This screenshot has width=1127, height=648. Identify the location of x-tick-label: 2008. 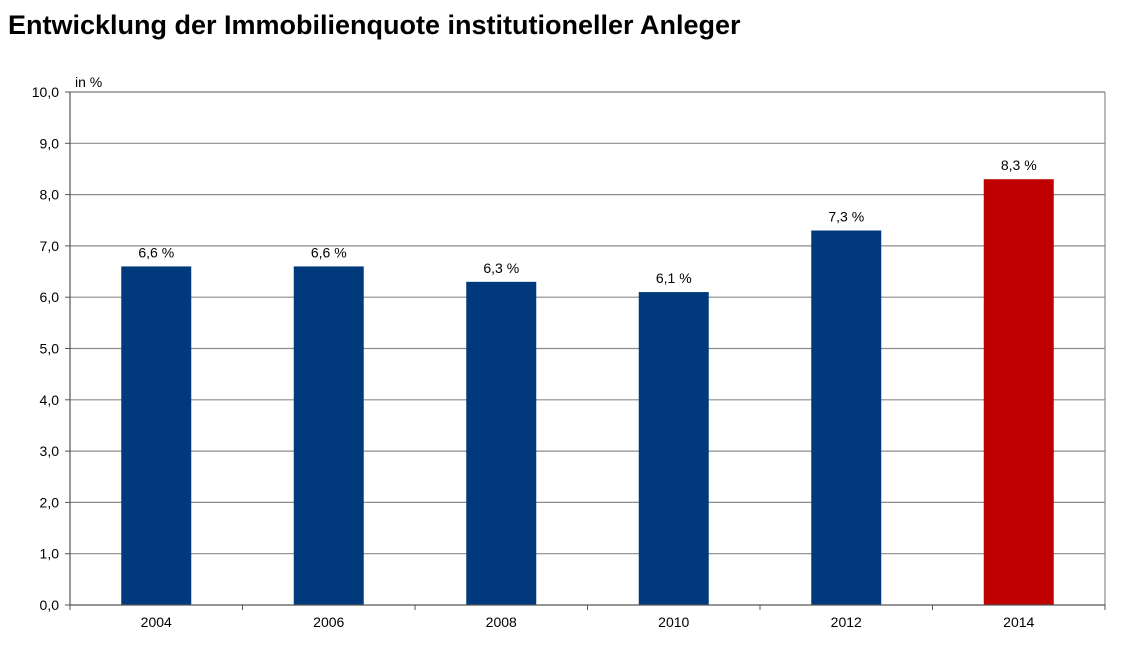
(501, 622).